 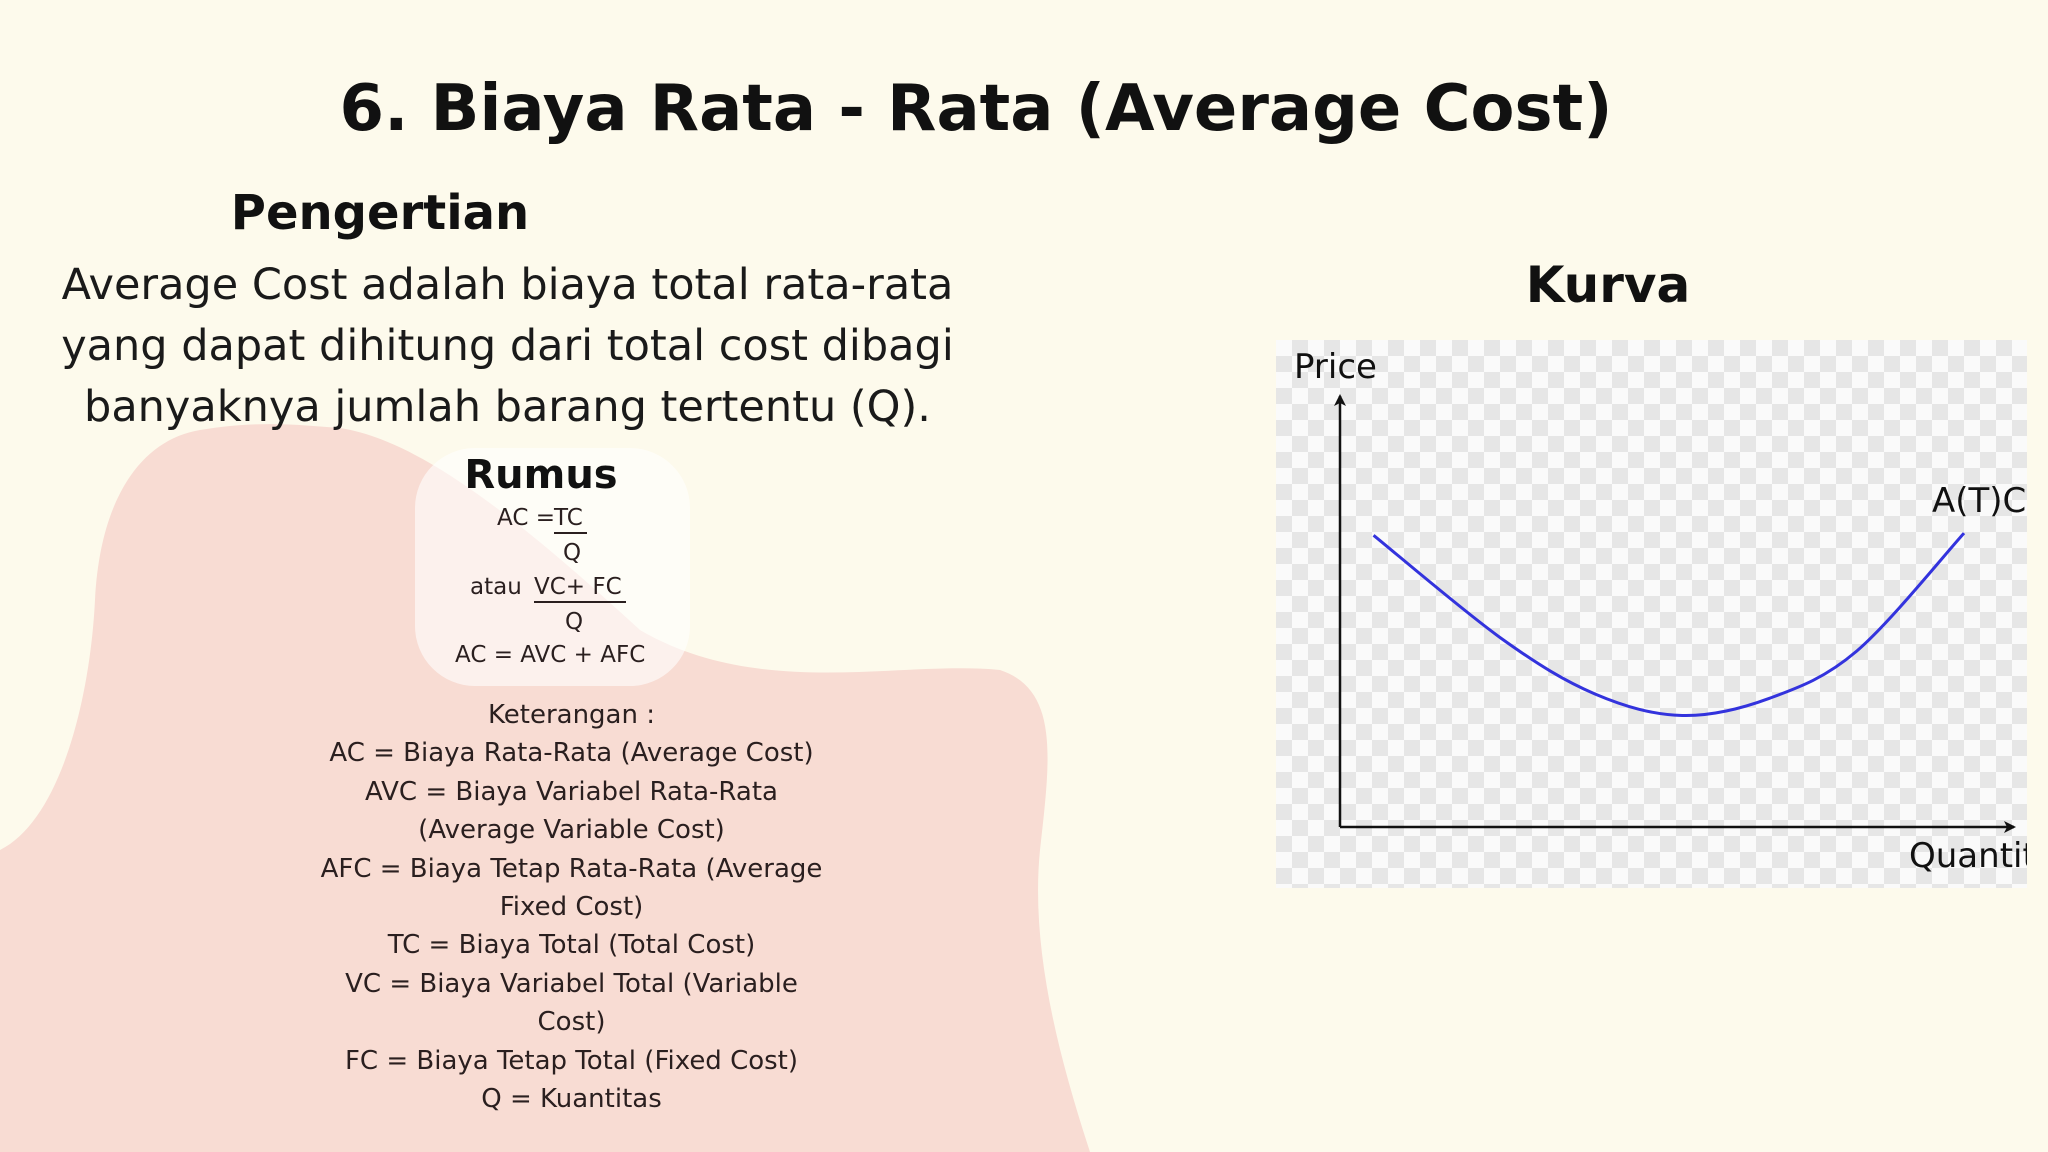 What do you see at coordinates (380, 213) in the screenshot?
I see `pengertian-heading: Pengertian` at bounding box center [380, 213].